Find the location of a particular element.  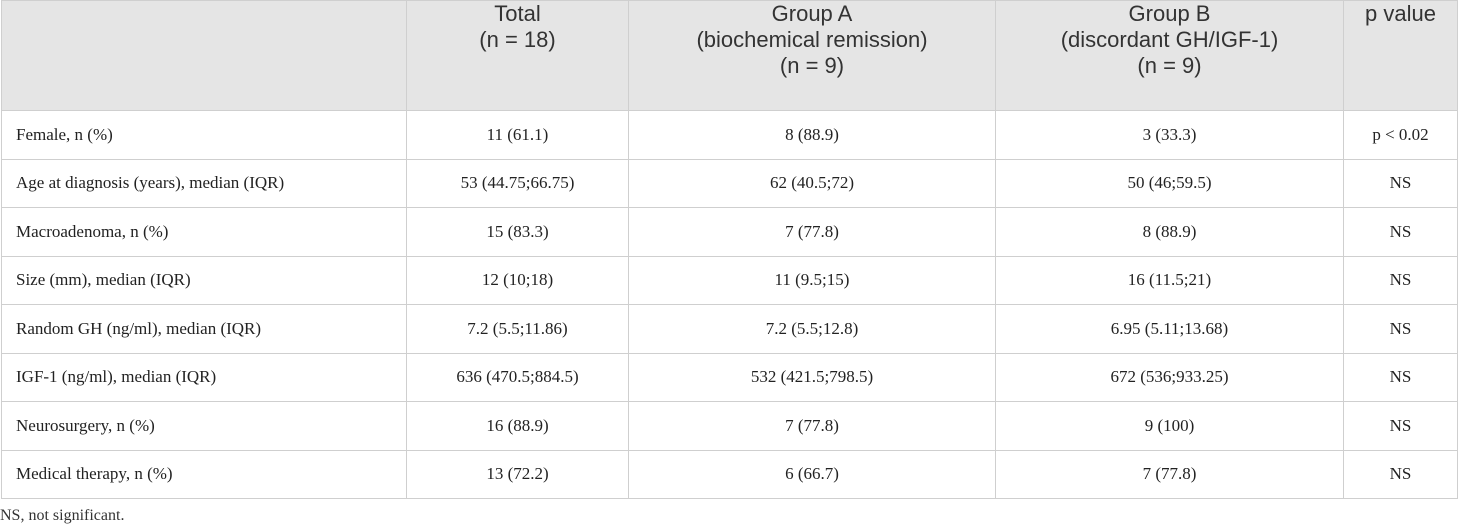

cell-group-b: 672 (536;933.25) is located at coordinates (1169, 377).